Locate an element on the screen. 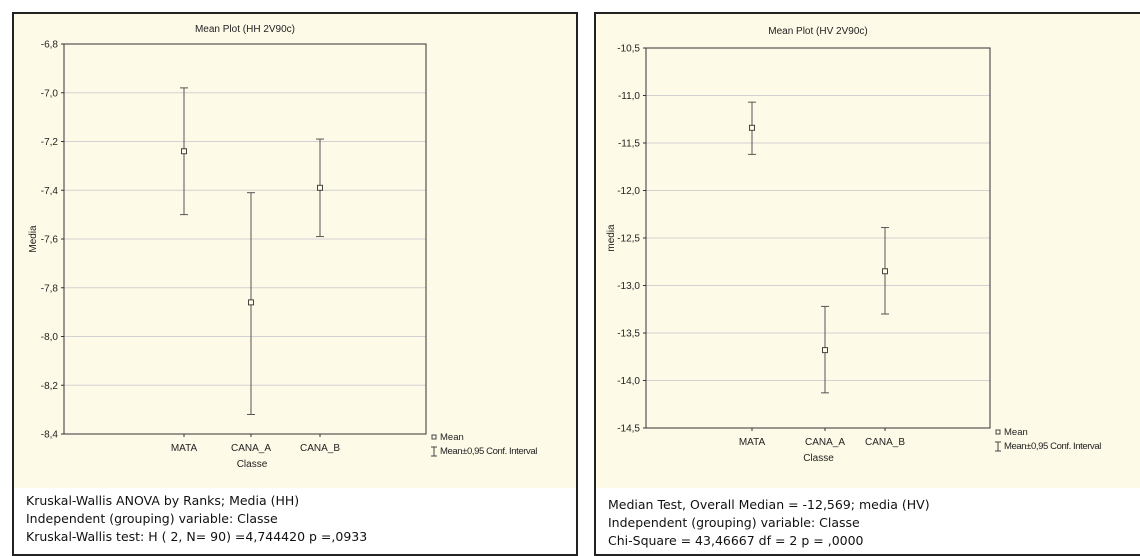  y-tick-label: -7,2 is located at coordinates (50, 142).